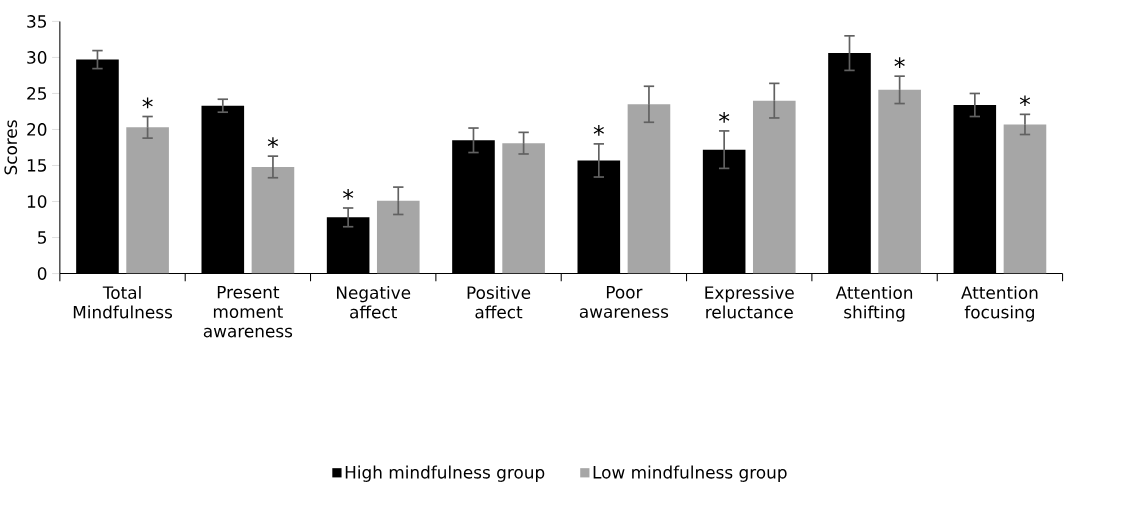  What do you see at coordinates (749, 302) in the screenshot?
I see `x-tick-label: Expressive reluctance` at bounding box center [749, 302].